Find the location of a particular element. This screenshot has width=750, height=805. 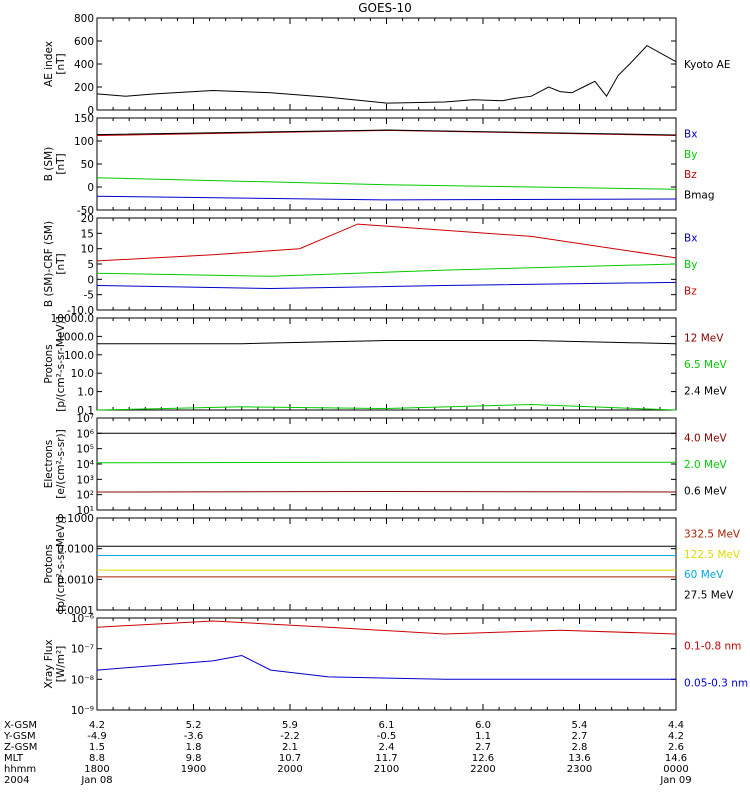

x-row-label: X-GSM is located at coordinates (20, 725).